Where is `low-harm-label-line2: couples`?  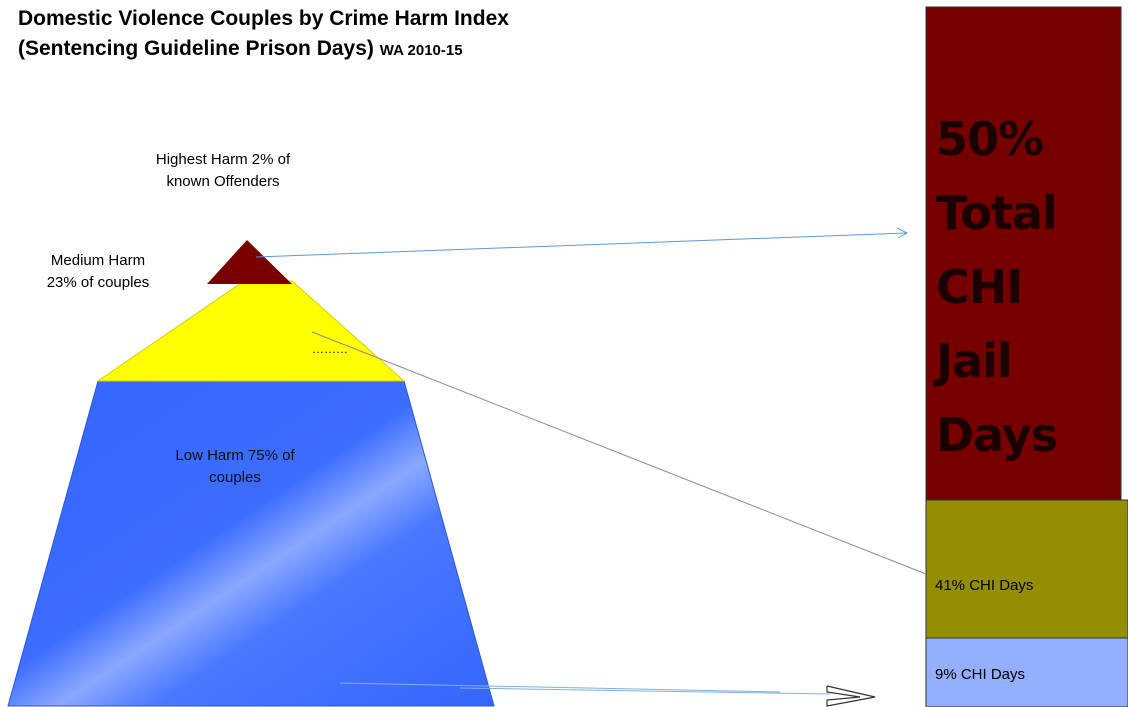
low-harm-label-line2: couples is located at coordinates (235, 477).